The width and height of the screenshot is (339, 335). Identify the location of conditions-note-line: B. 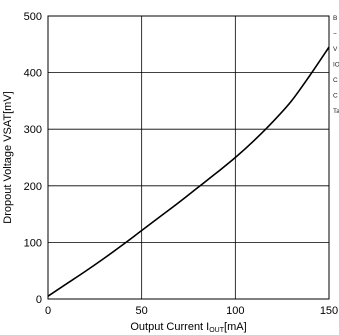
(335, 18).